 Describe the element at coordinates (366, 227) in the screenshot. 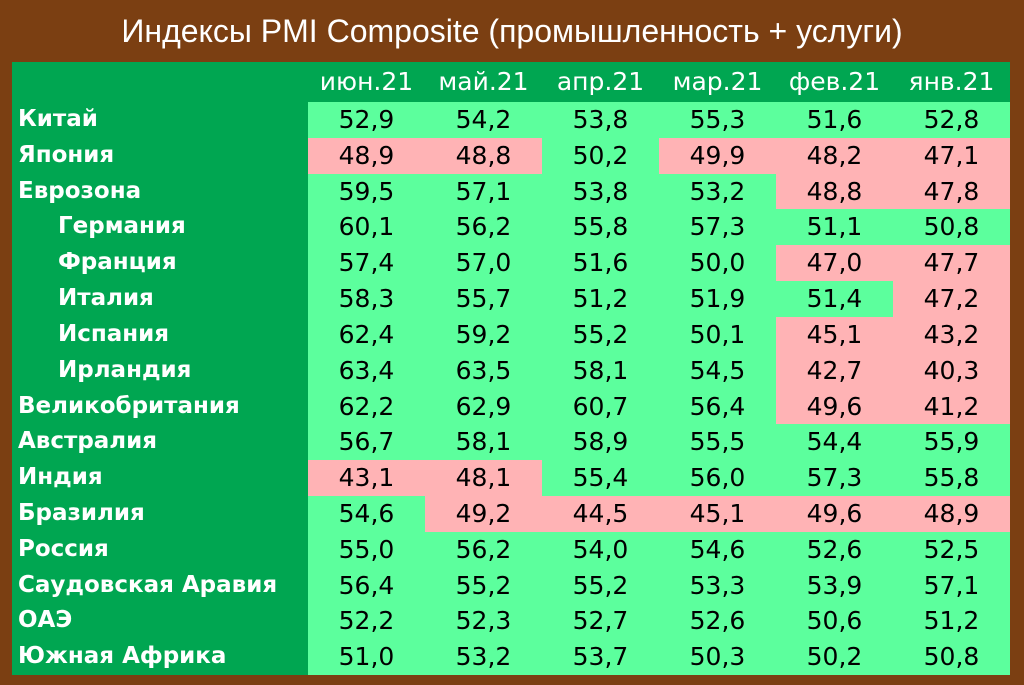

I see `cell: 60,1` at that location.